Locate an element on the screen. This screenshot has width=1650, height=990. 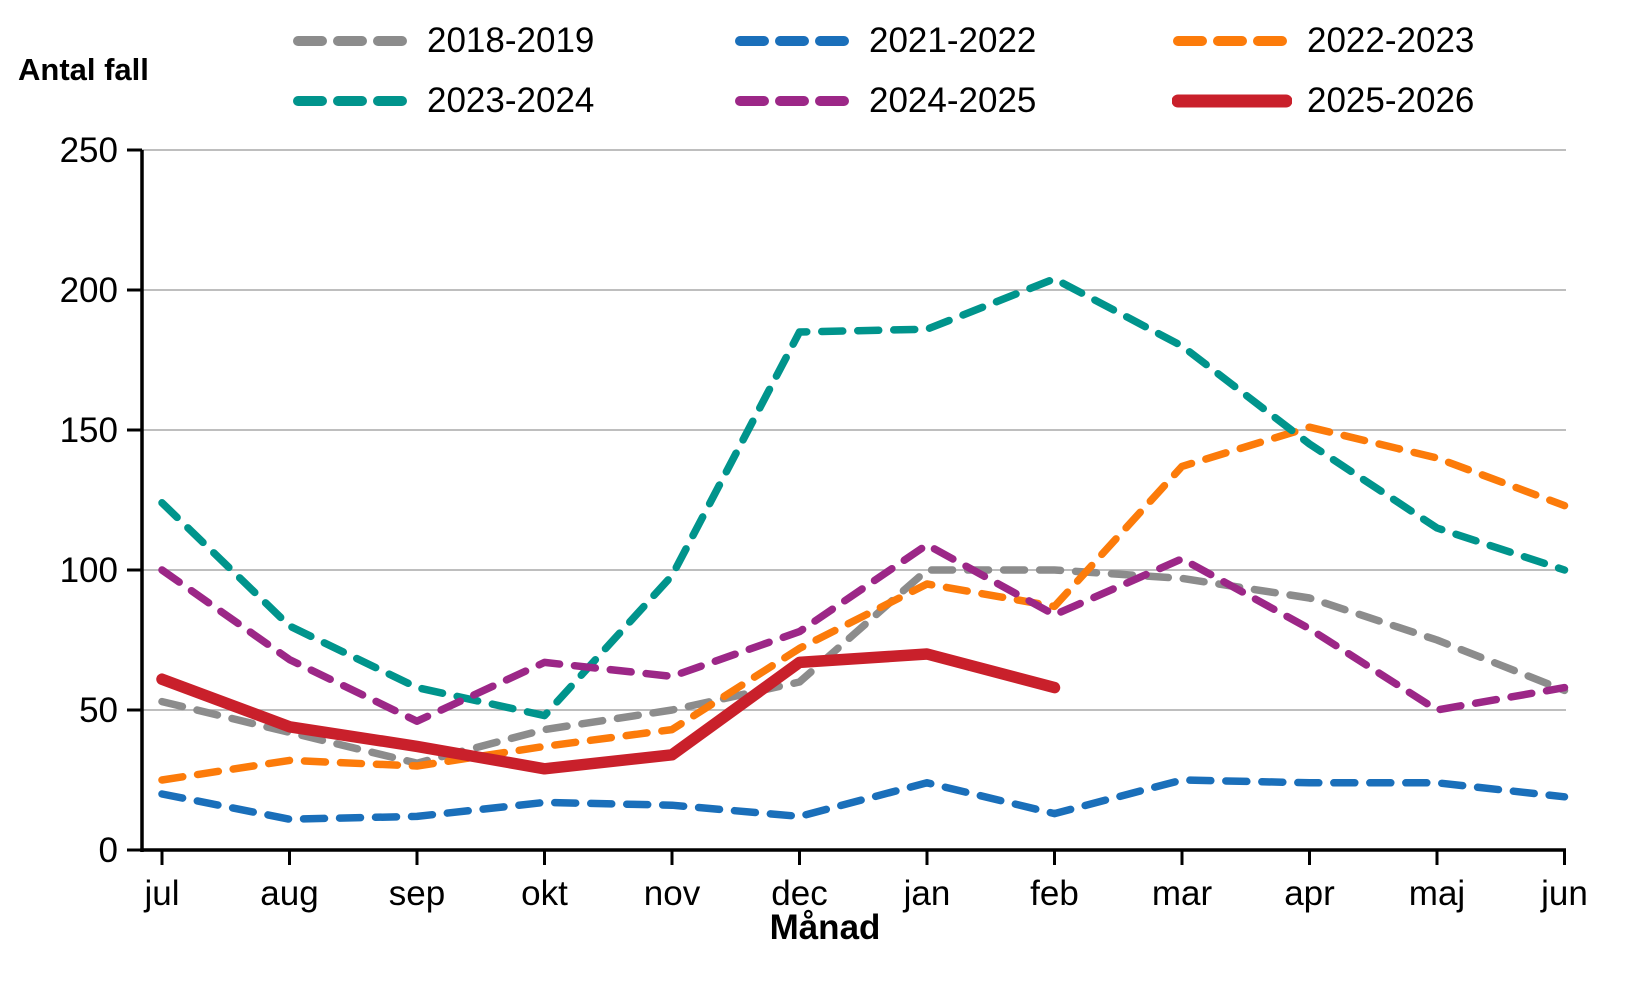
x-axis-title: Månad is located at coordinates (825, 927).